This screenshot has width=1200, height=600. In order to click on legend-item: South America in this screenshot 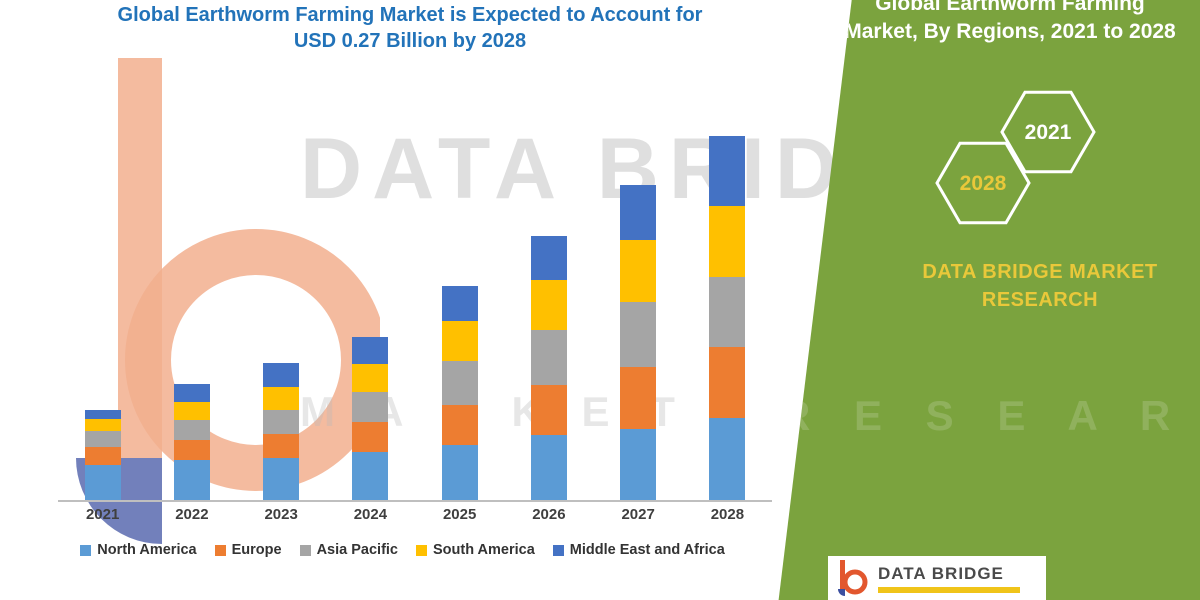, I will do `click(475, 550)`.